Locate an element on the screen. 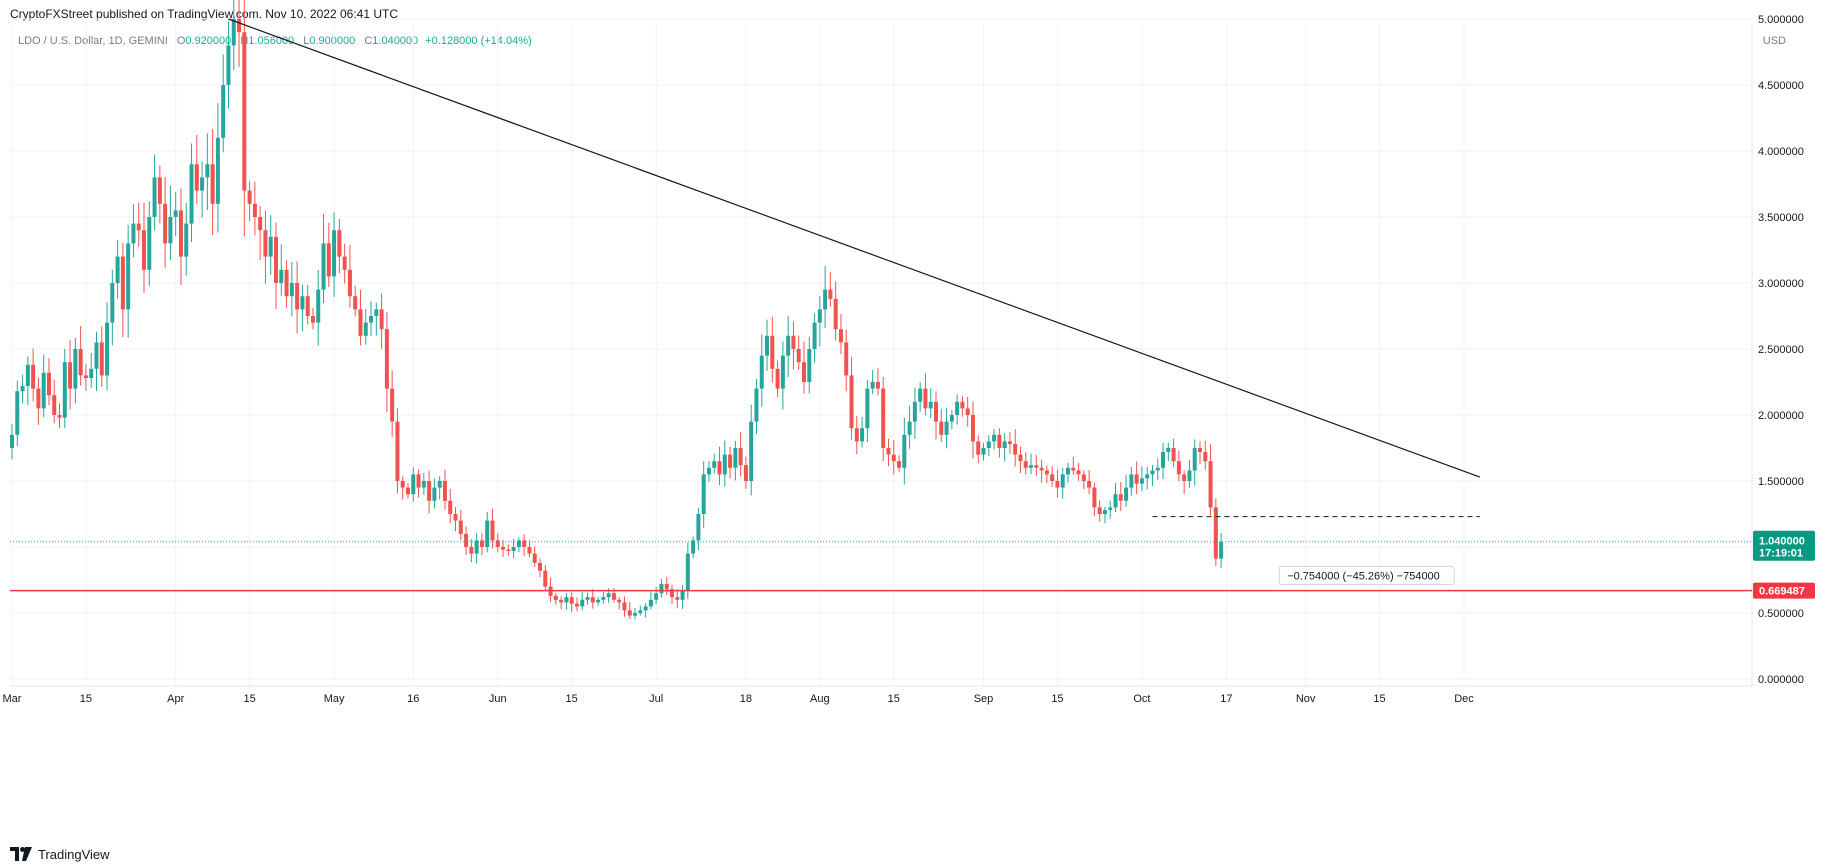 This screenshot has height=867, width=1834. last-price-countdown: 17:19:01 is located at coordinates (1781, 554).